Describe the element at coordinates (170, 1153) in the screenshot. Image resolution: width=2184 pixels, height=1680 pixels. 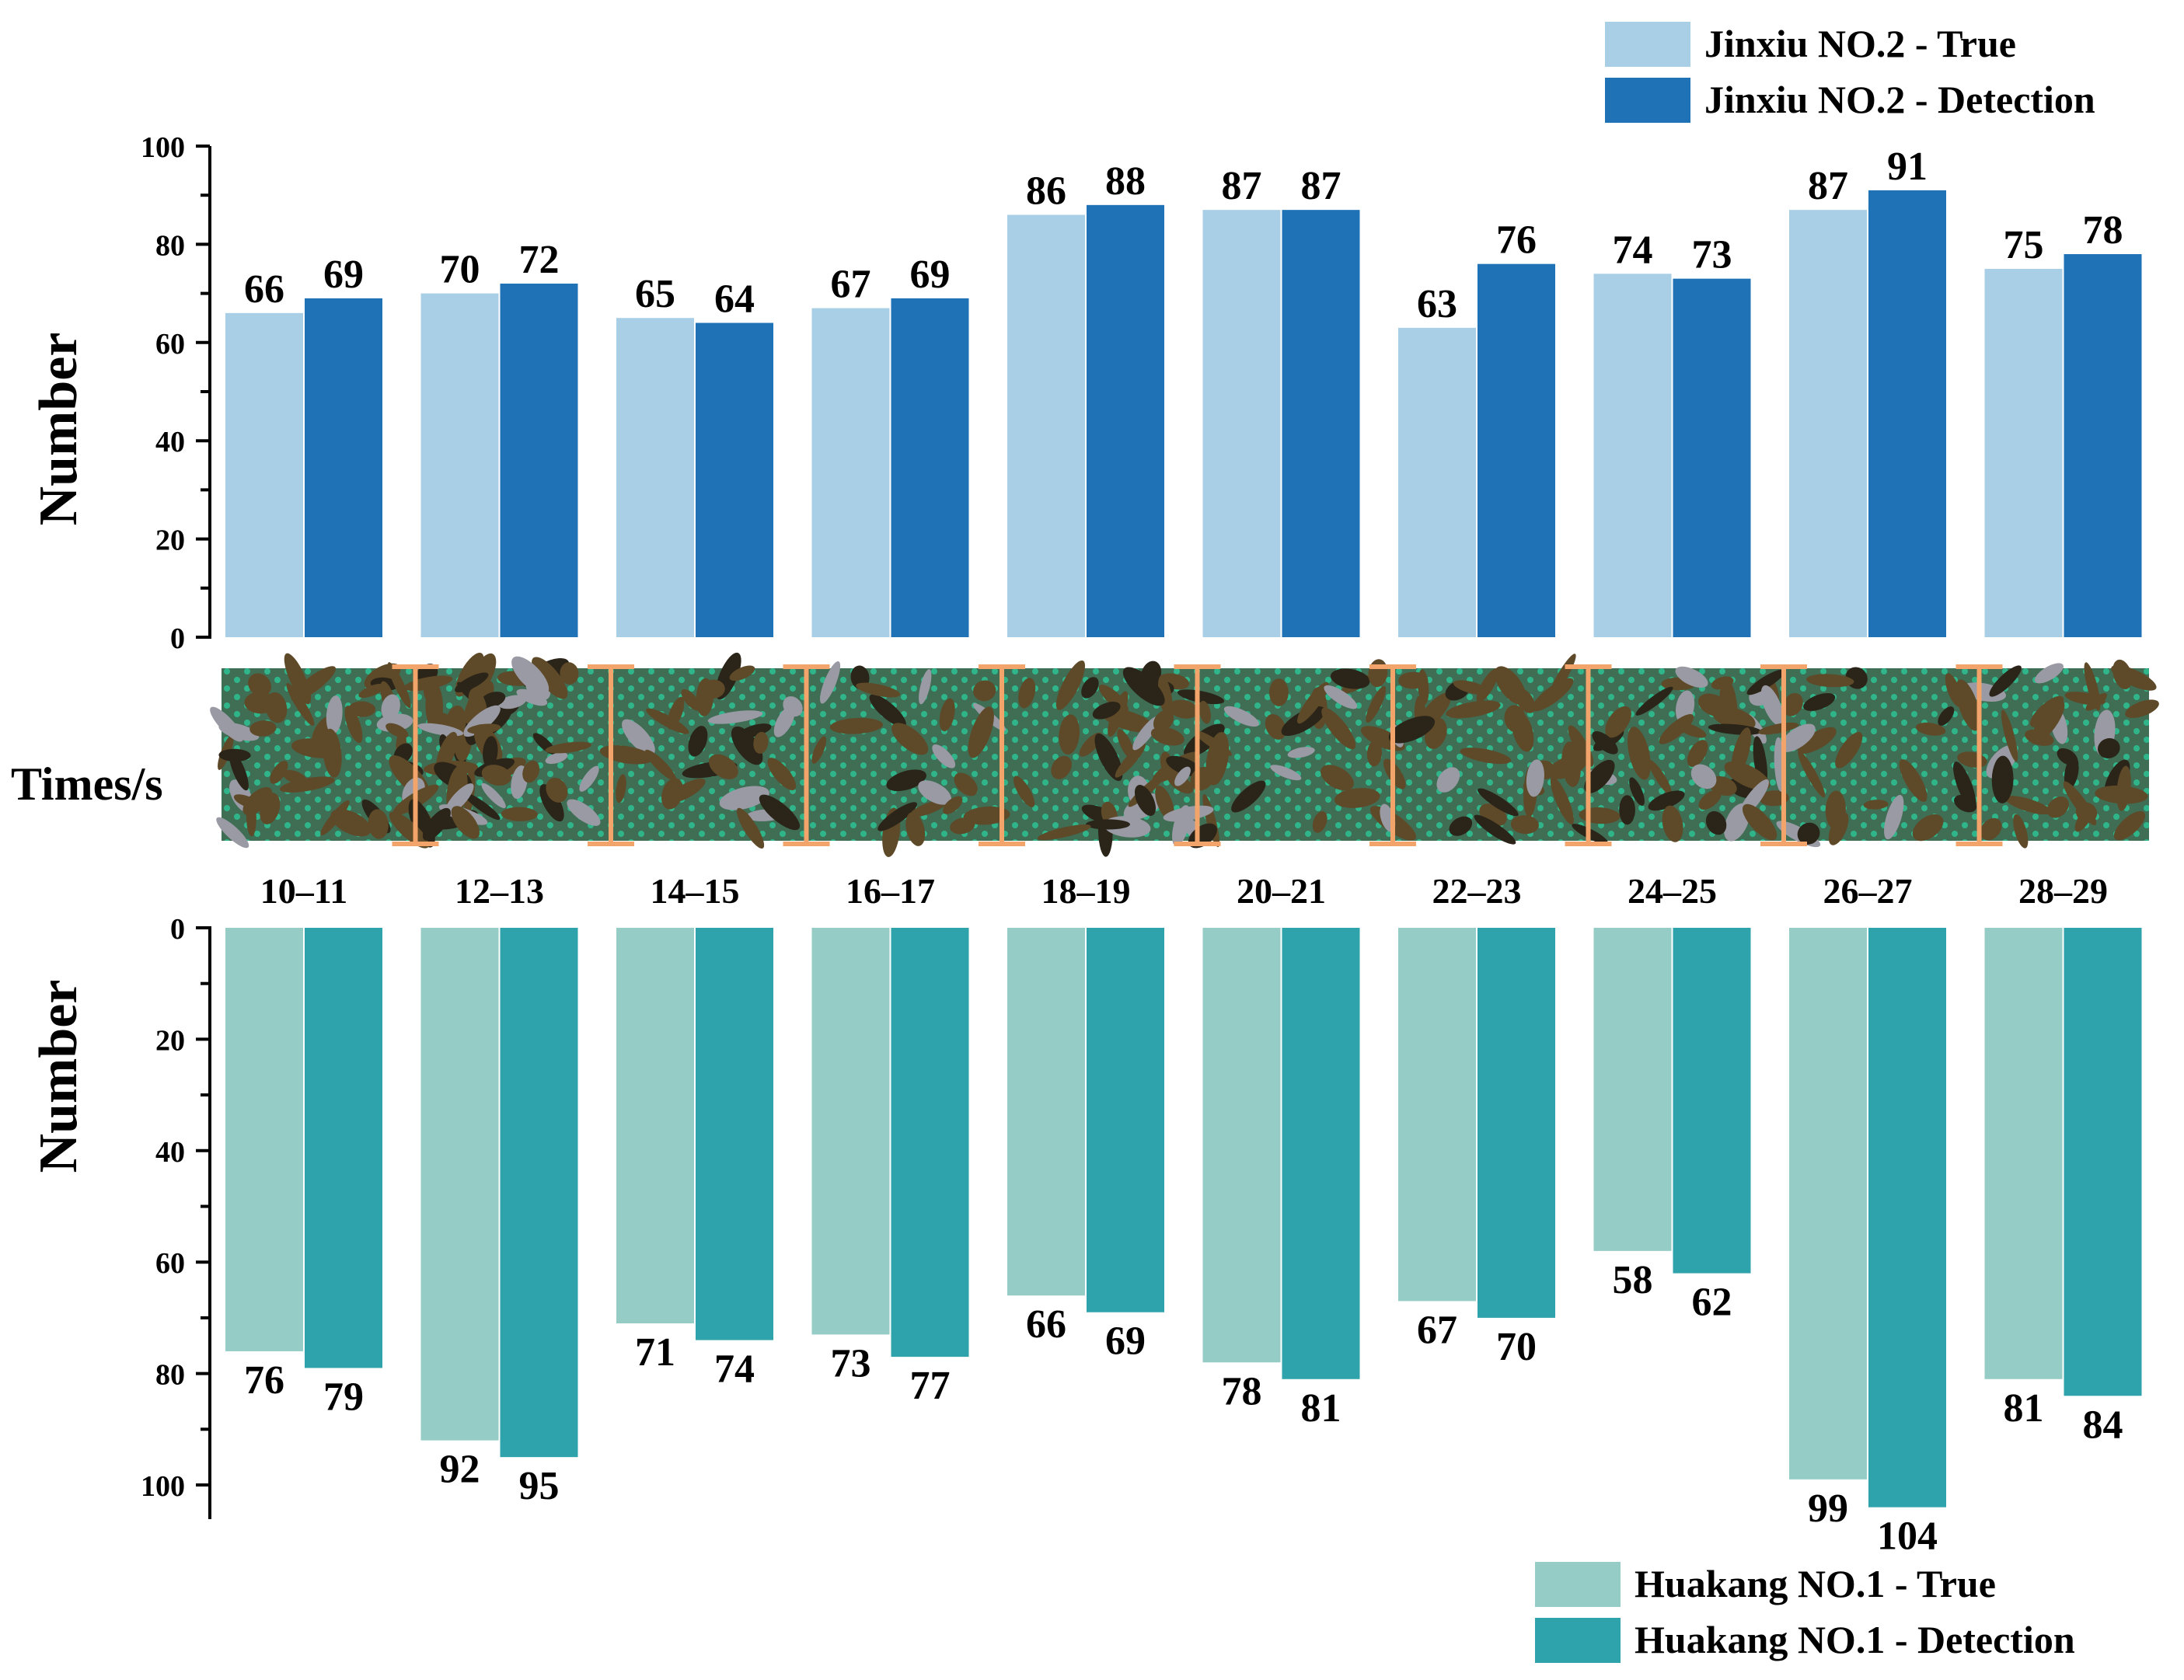
I see `bottom-tick-label: 40` at that location.